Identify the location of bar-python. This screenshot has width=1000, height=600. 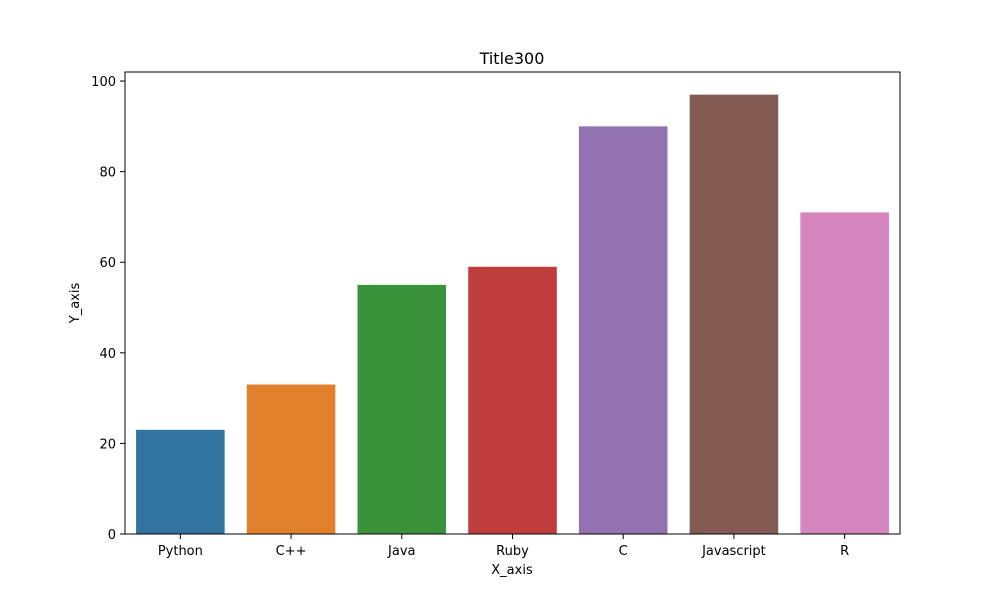
(180, 481).